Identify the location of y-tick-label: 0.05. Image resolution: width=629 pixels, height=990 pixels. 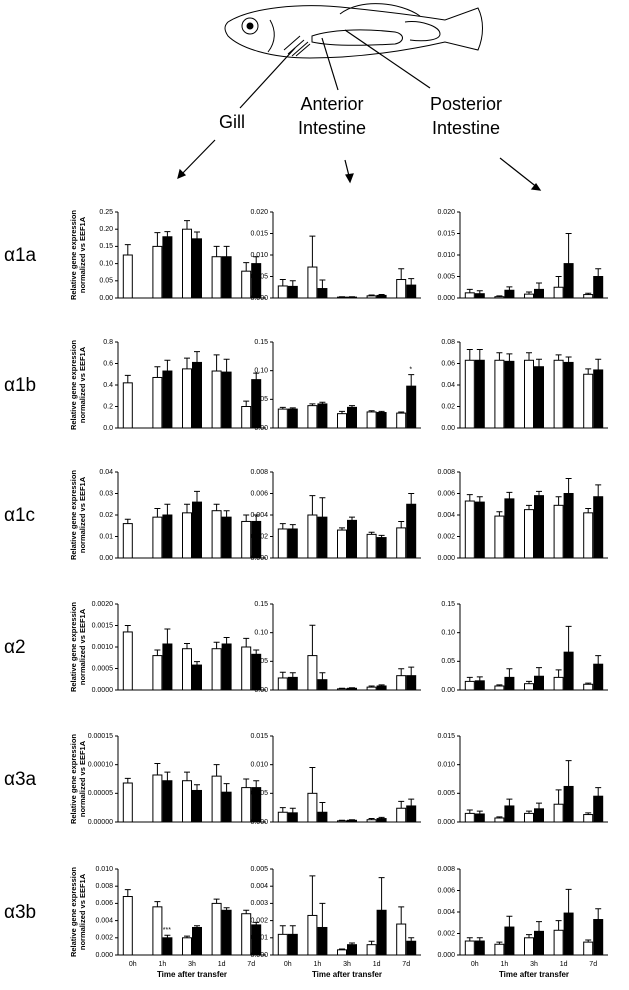
(448, 661).